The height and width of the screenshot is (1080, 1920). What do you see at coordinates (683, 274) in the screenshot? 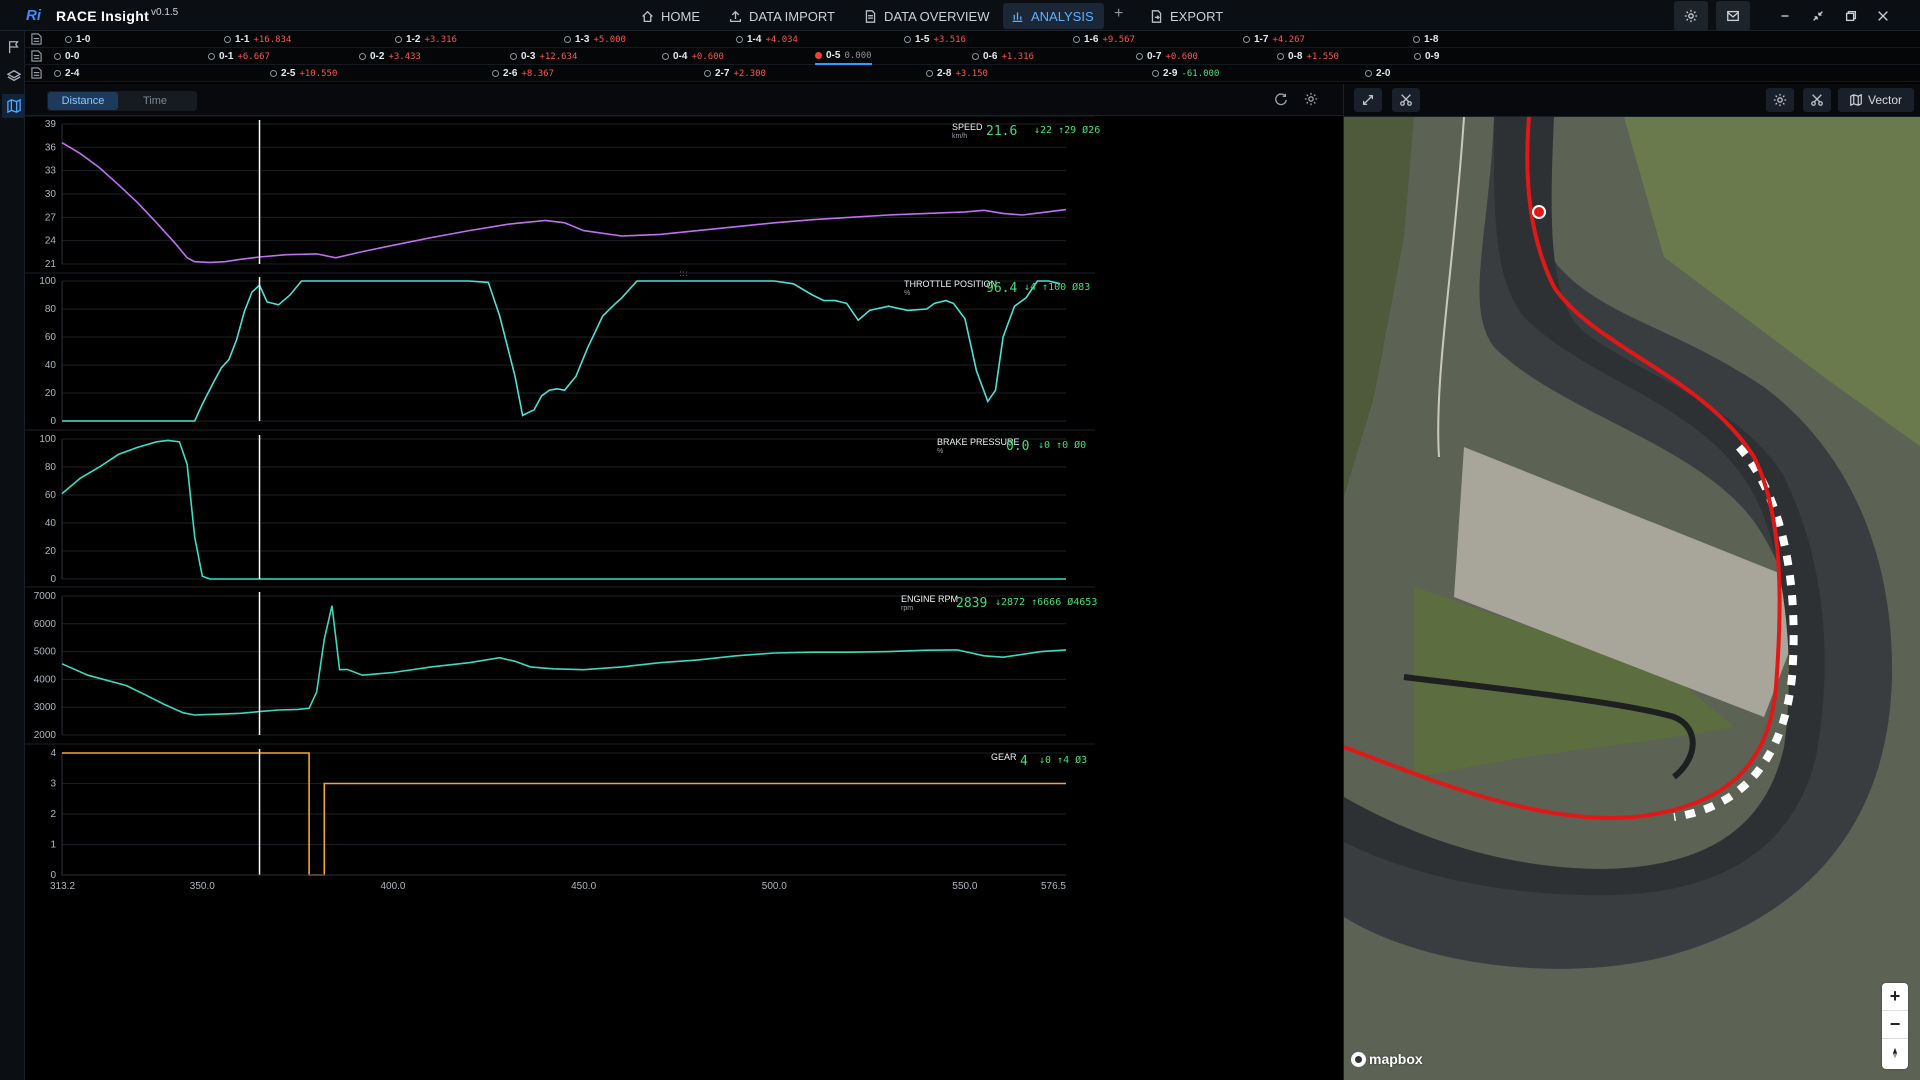
I see `resize-handle: :::` at bounding box center [683, 274].